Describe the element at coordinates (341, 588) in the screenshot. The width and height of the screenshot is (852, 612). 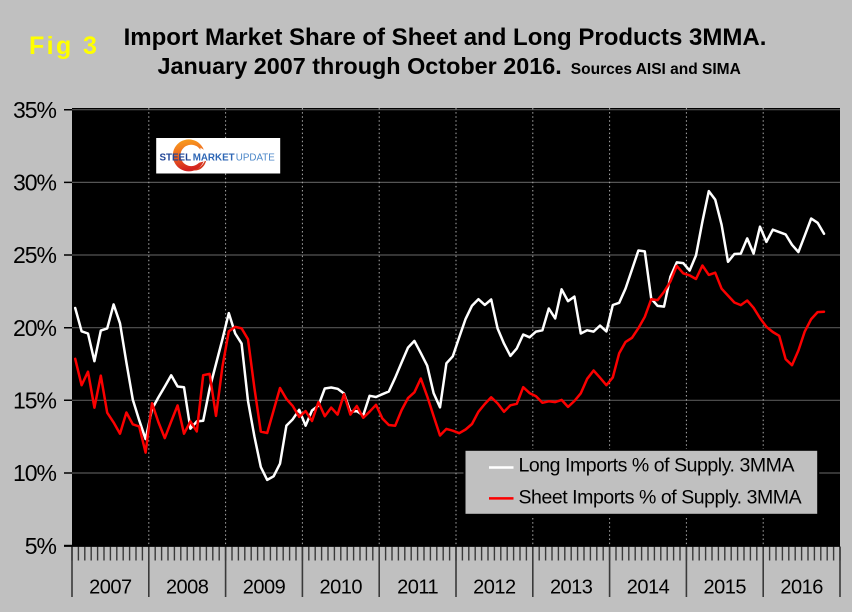
I see `svg-text: 2010` at that location.